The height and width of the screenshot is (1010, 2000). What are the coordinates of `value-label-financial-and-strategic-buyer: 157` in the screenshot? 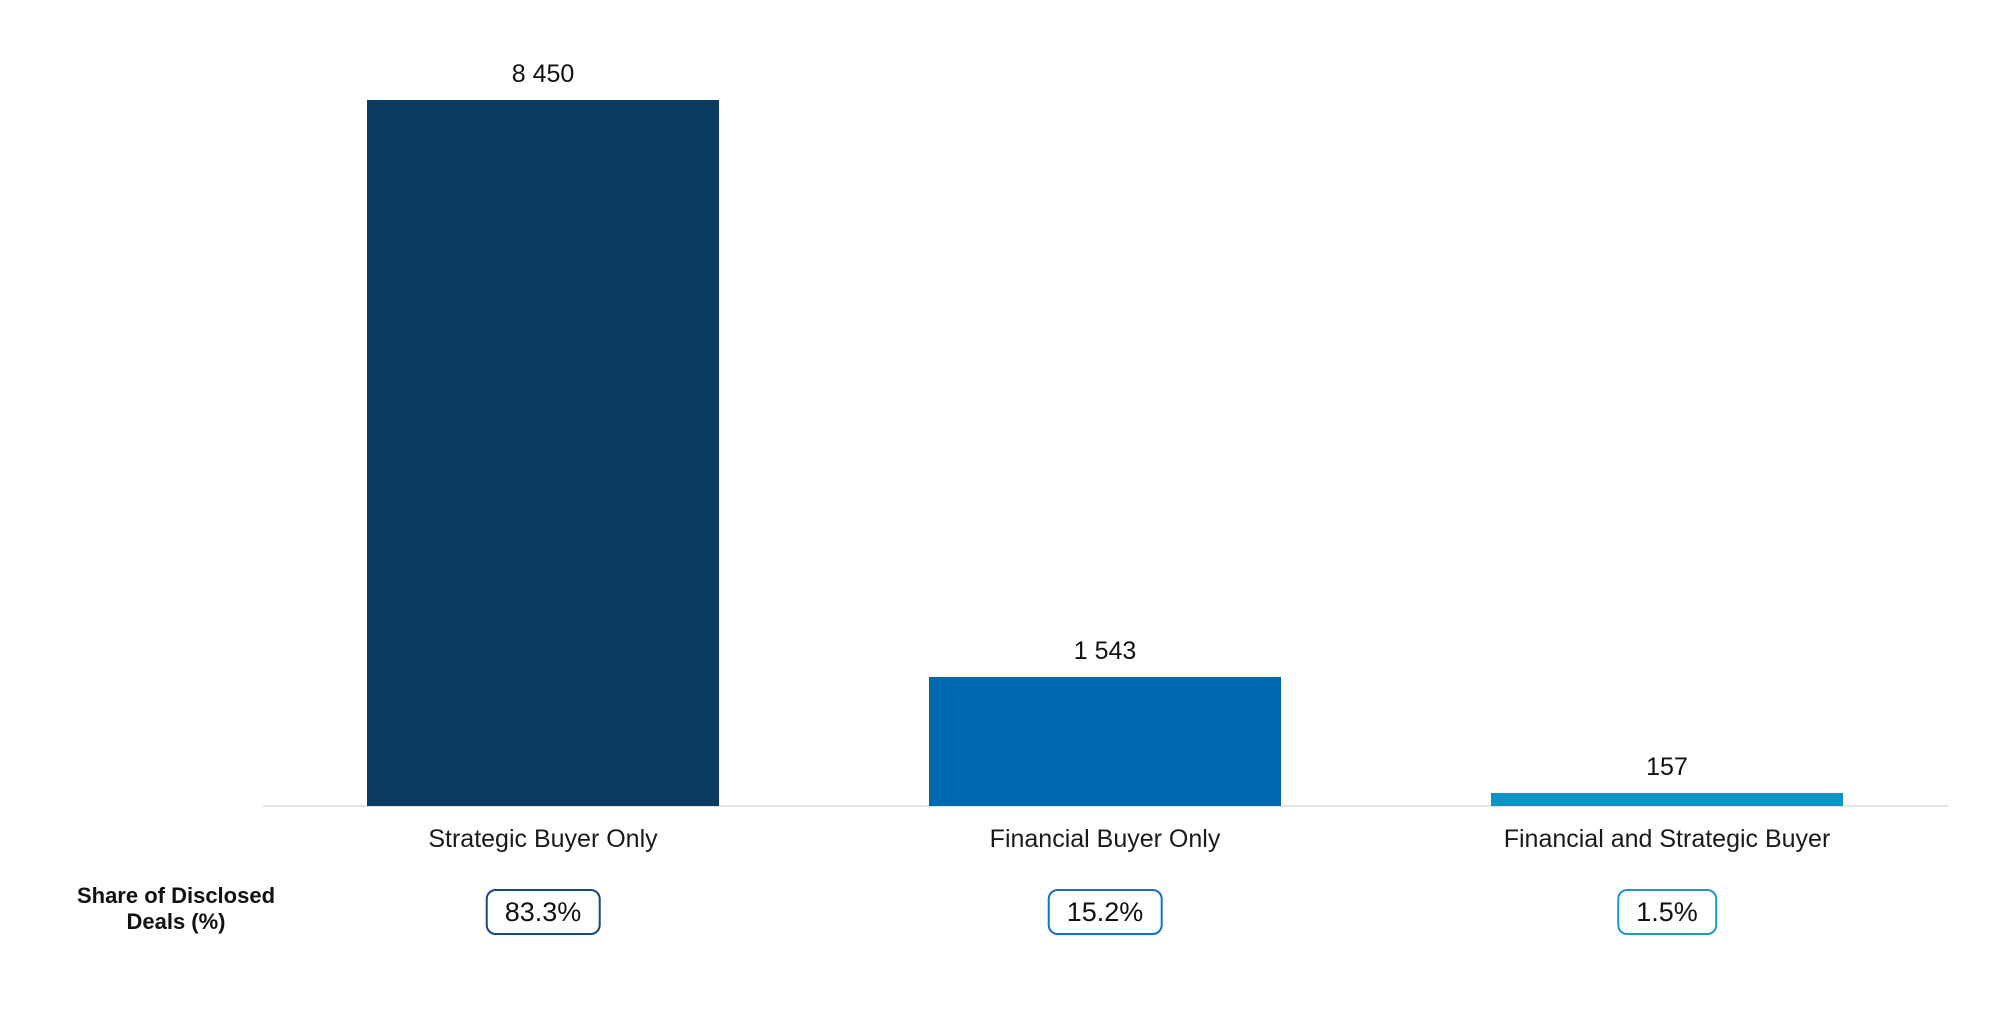 It's located at (1667, 767).